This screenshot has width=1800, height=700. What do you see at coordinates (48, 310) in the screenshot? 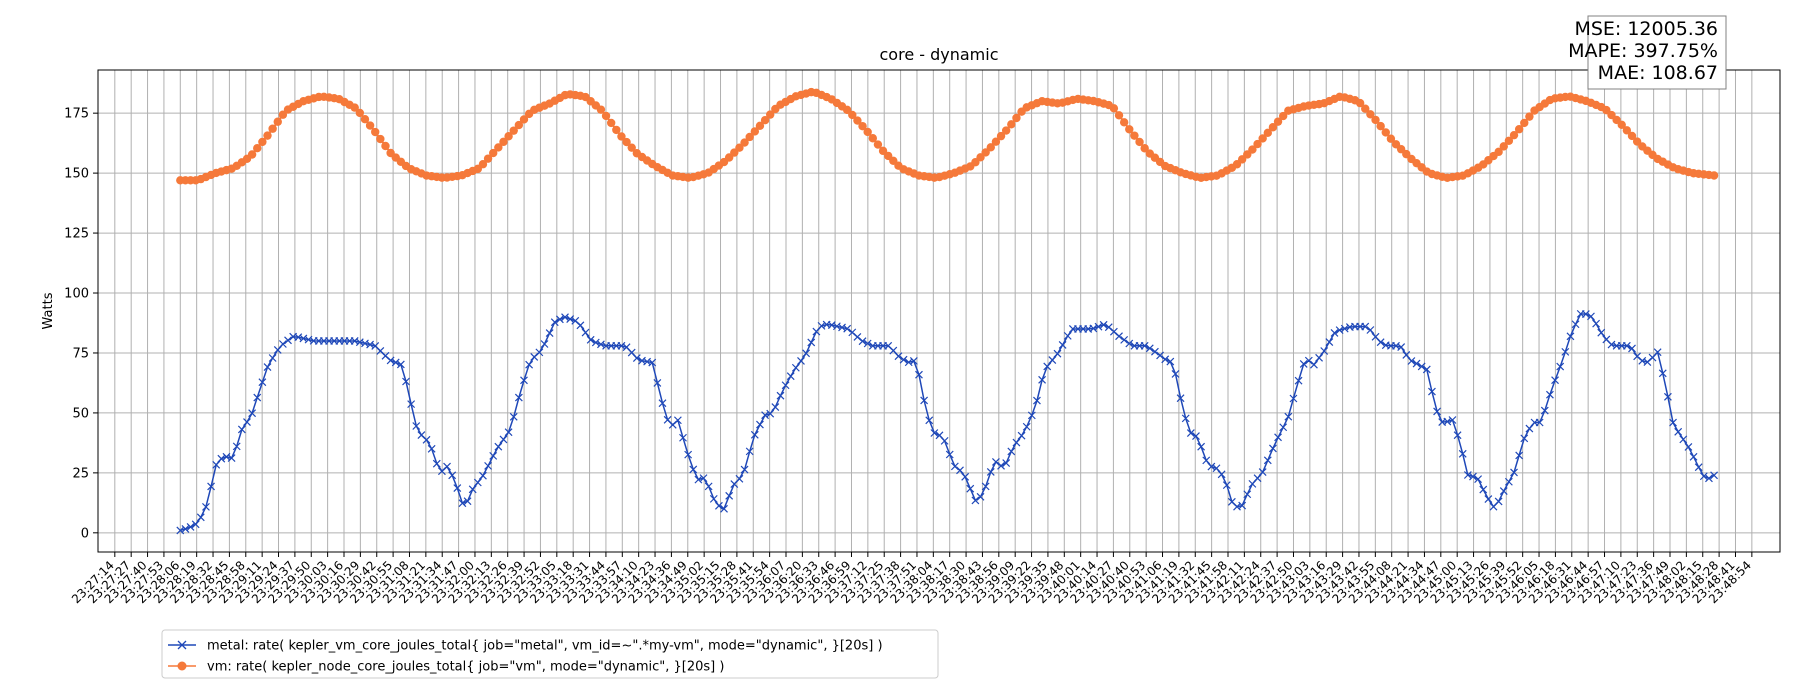
I see `y-axis-label: Watts` at bounding box center [48, 310].